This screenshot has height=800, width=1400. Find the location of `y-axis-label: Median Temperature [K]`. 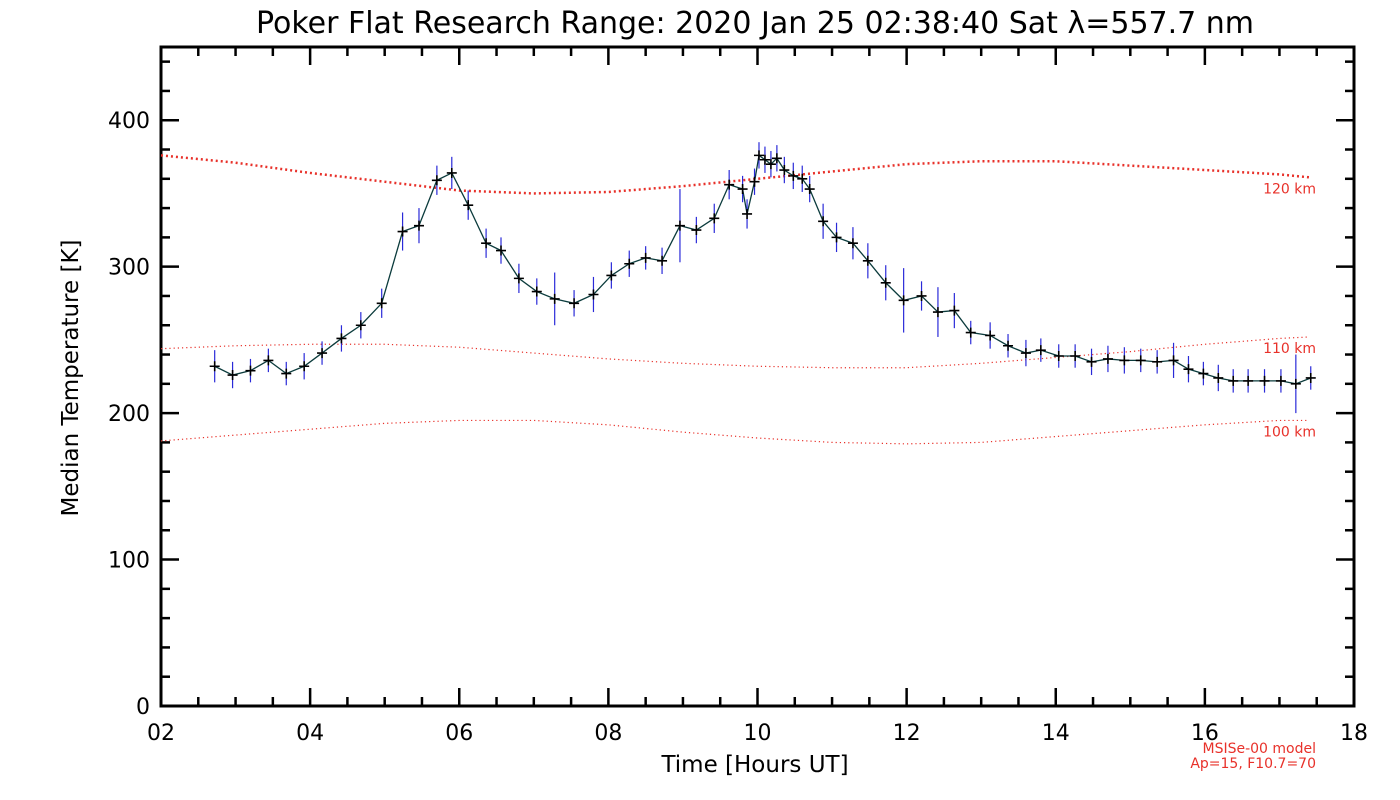

y-axis-label: Median Temperature [K] is located at coordinates (71, 378).